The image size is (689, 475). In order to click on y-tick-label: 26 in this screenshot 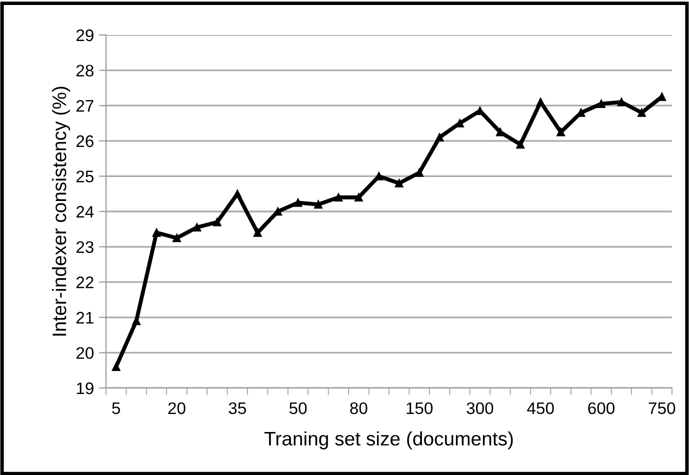, I will do `click(85, 141)`.